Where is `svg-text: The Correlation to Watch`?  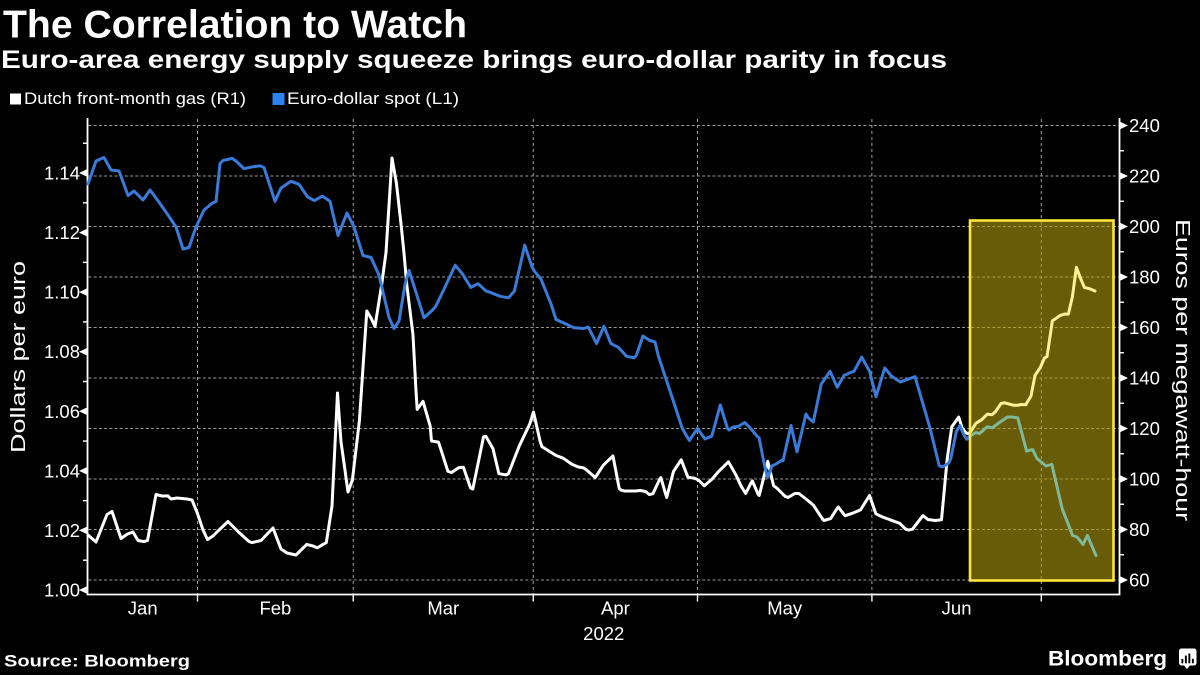 svg-text: The Correlation to Watch is located at coordinates (235, 25).